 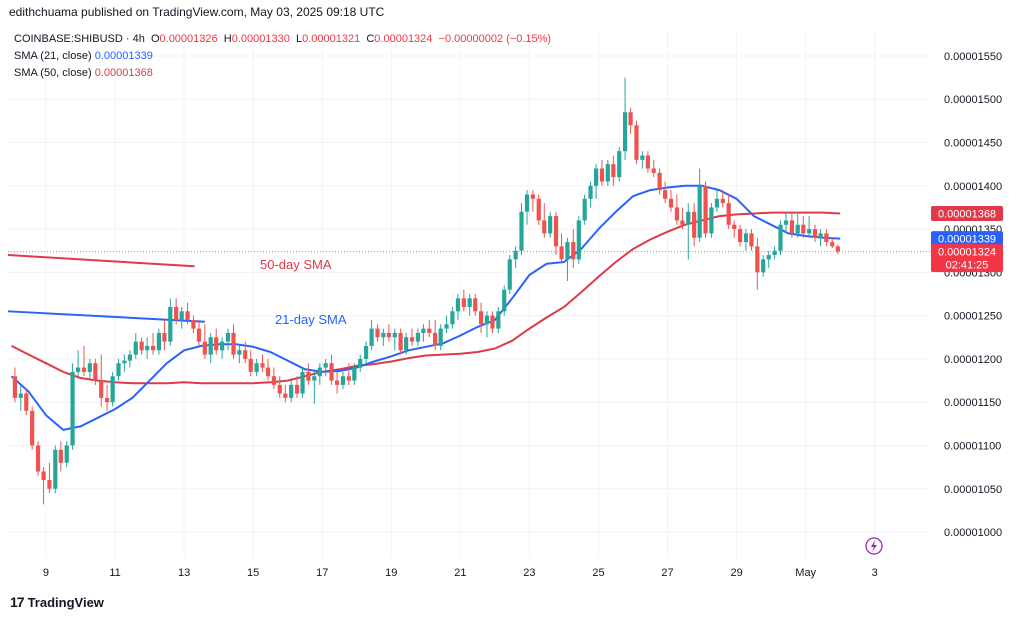 What do you see at coordinates (967, 240) in the screenshot?
I see `sma21-price-tag-text: 0.00001339` at bounding box center [967, 240].